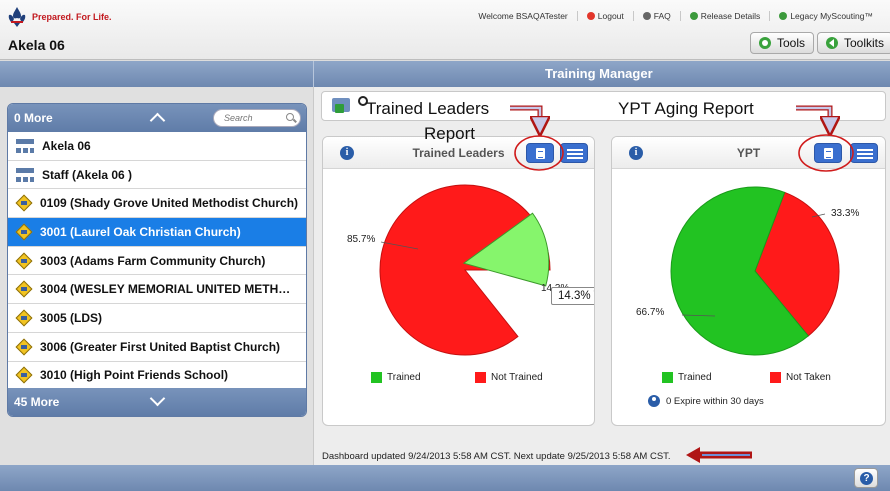 The image size is (890, 491). What do you see at coordinates (66, 145) in the screenshot?
I see `list-item-label: Akela 06` at bounding box center [66, 145].